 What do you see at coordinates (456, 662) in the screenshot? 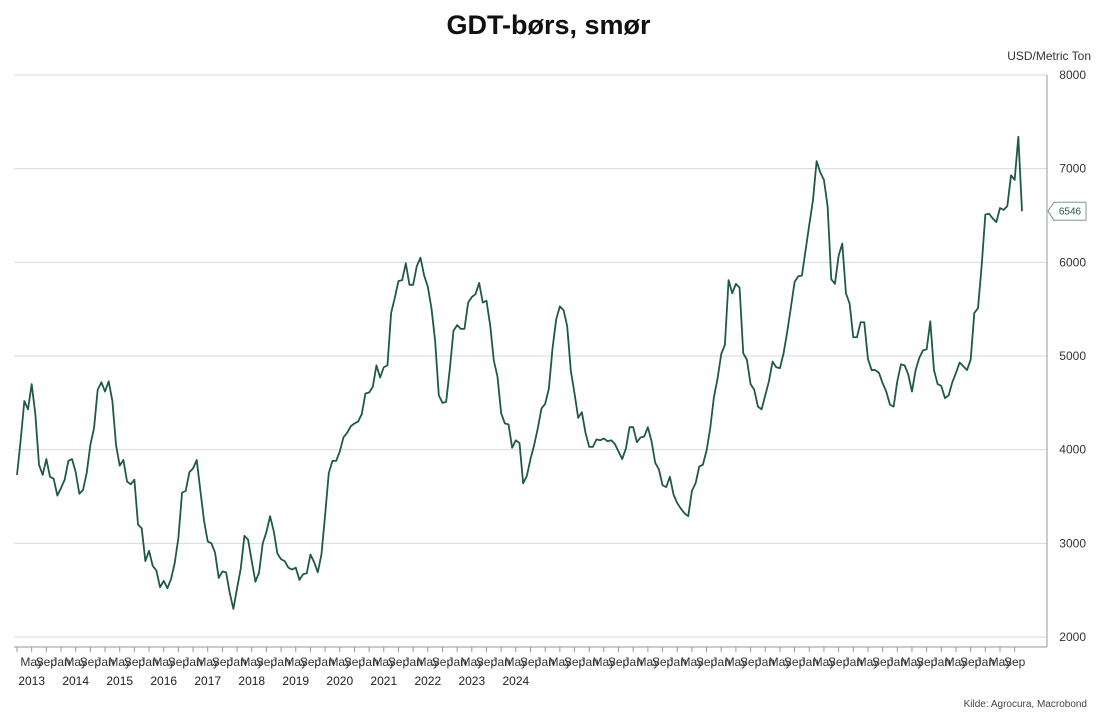
I see `x-tick-label-120: Jan` at bounding box center [456, 662].